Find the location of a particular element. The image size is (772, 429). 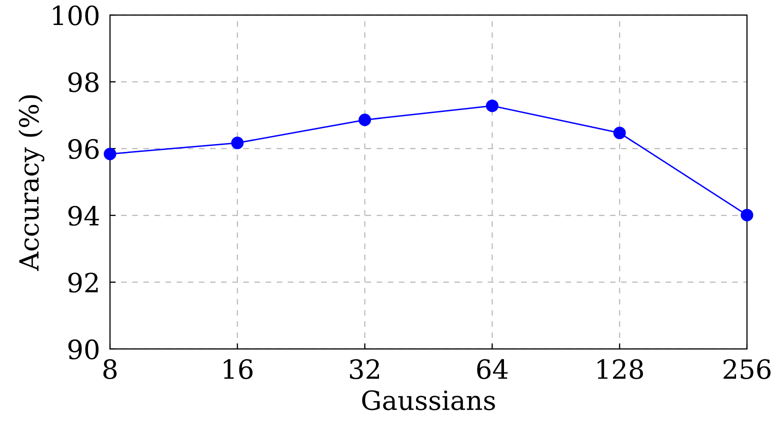

x-tick-label: 8 is located at coordinates (110, 369).